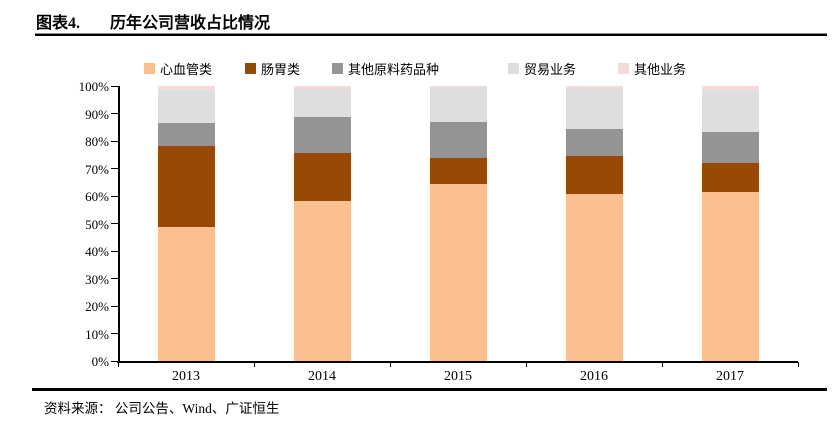 This screenshot has height=421, width=834. Describe the element at coordinates (730, 276) in the screenshot. I see `bar-segment-心血管类-2017` at that location.